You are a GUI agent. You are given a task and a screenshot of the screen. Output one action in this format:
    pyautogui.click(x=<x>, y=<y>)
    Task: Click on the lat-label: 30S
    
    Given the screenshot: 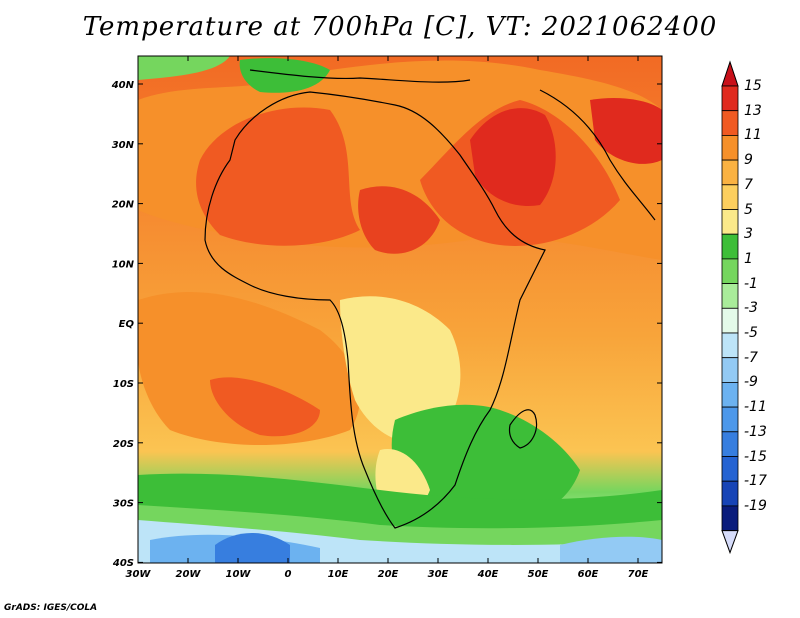 What is the action you would take?
    pyautogui.click(x=123, y=504)
    